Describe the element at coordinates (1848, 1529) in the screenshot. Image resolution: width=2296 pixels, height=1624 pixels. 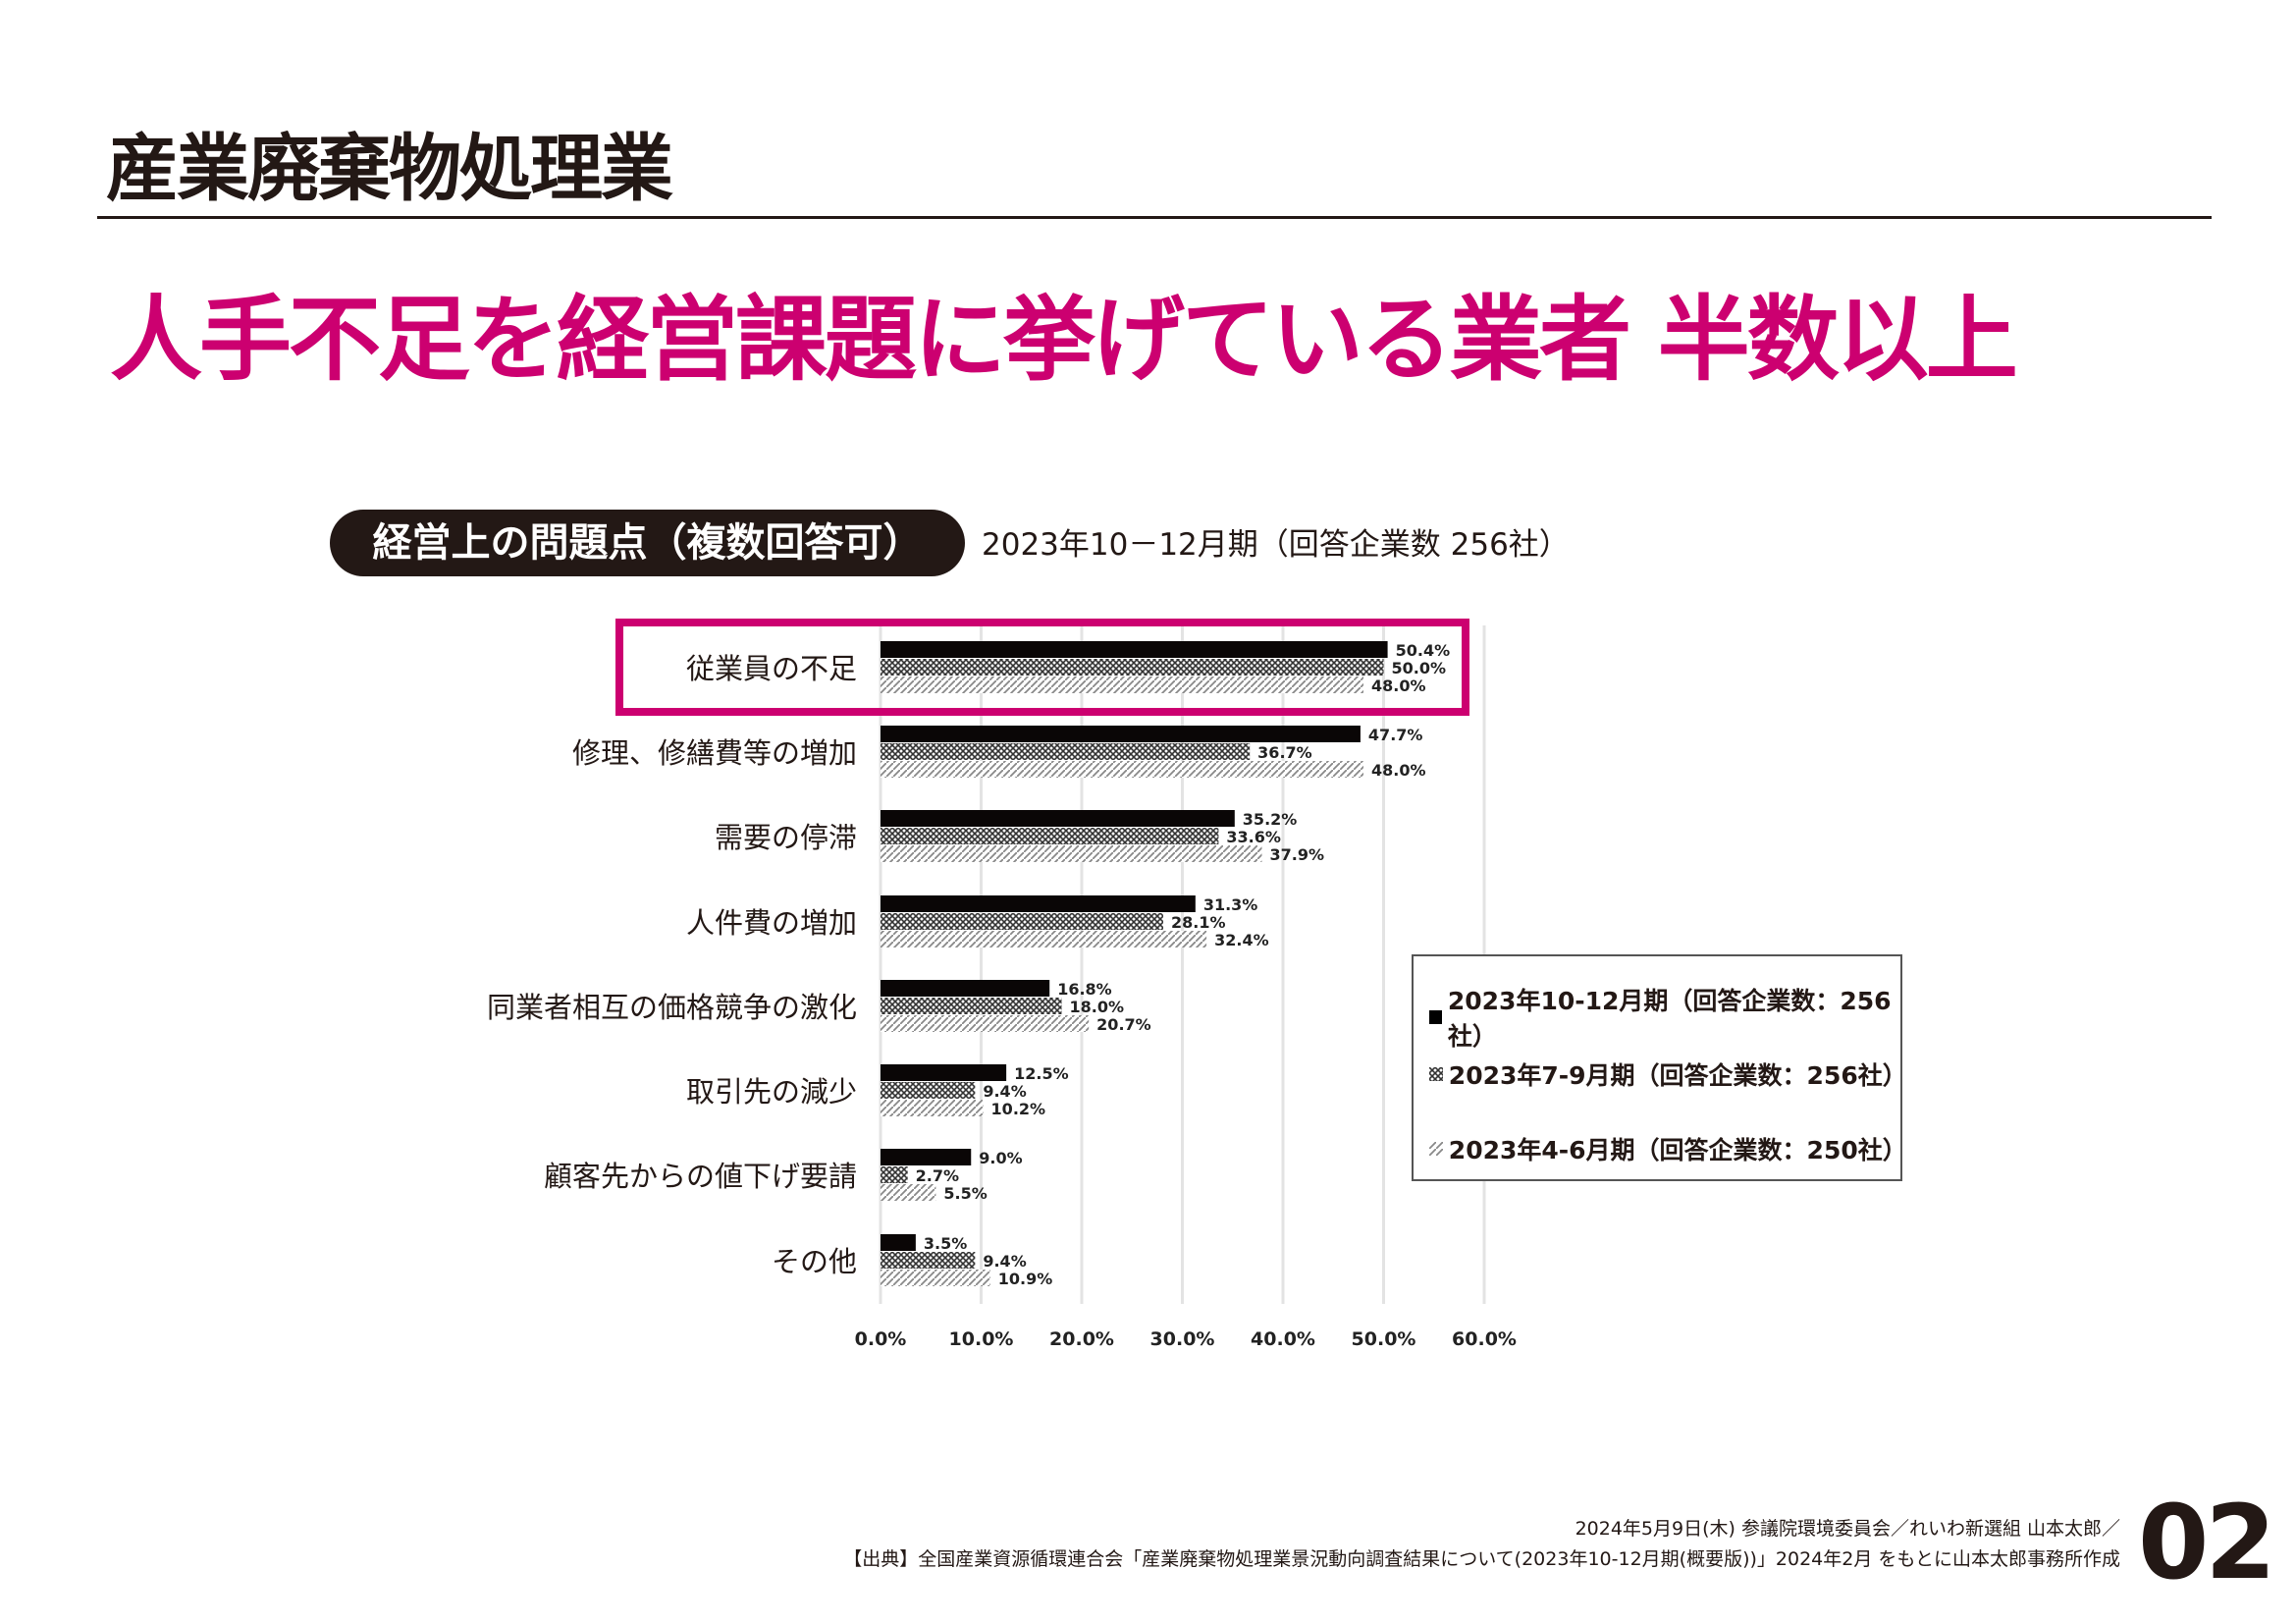
I see `footer-event: 2024年5月9日(木) 参議院環境委員会／れいわ新選組 山本太郎／` at that location.